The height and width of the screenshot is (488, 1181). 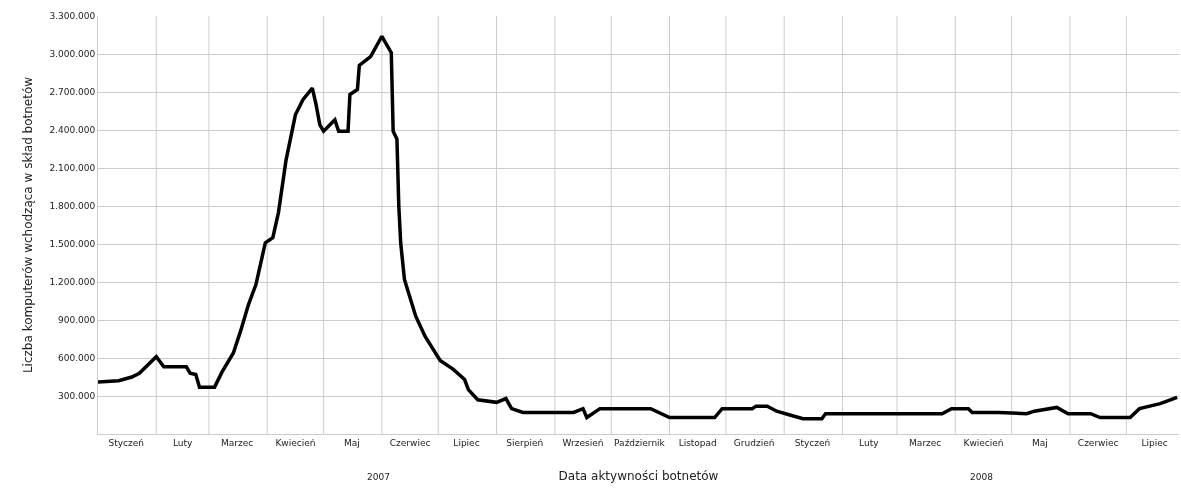 What do you see at coordinates (76, 358) in the screenshot?
I see `y-tick-label: 600.000` at bounding box center [76, 358].